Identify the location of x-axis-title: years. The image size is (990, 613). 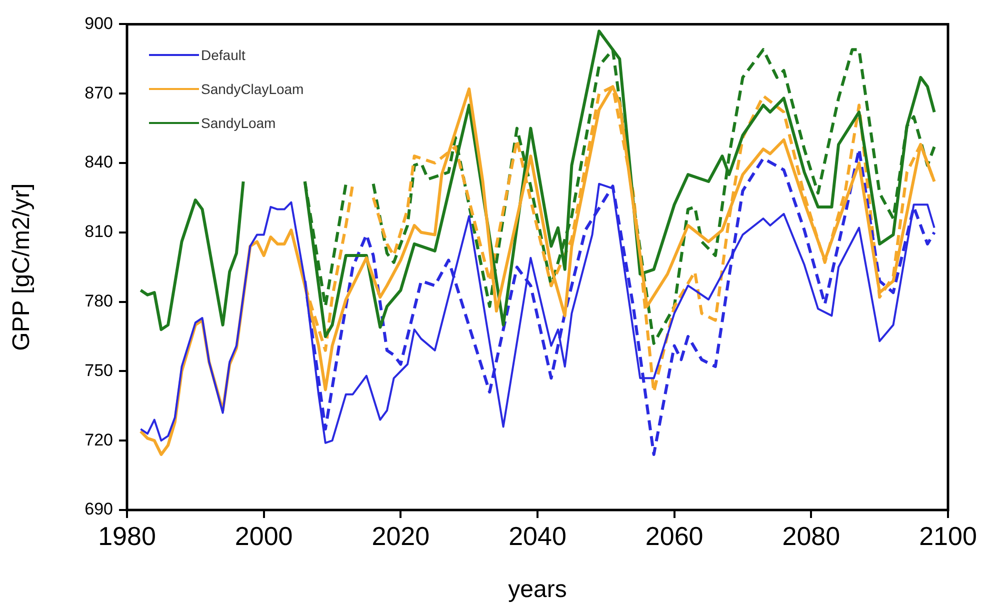
(537, 590).